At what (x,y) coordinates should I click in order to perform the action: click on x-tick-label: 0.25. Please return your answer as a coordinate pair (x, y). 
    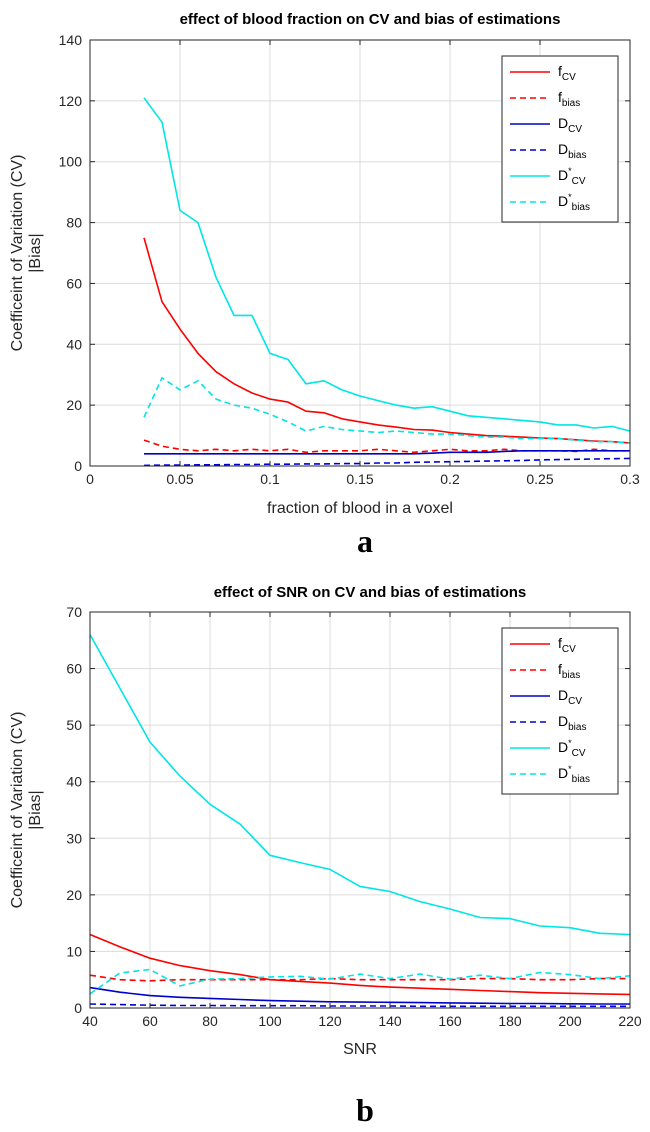
    Looking at the image, I should click on (539, 479).